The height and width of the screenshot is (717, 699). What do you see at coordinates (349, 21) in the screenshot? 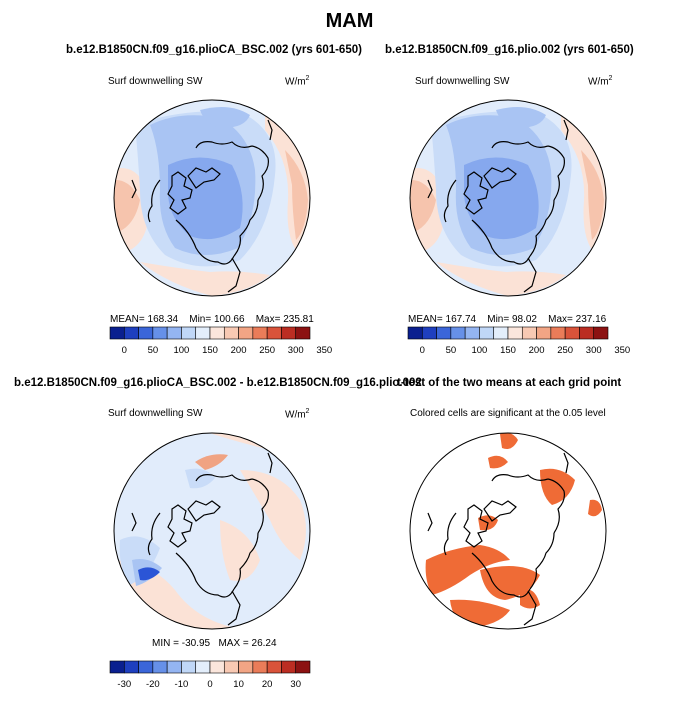
I see `figure-title: MAM` at bounding box center [349, 21].